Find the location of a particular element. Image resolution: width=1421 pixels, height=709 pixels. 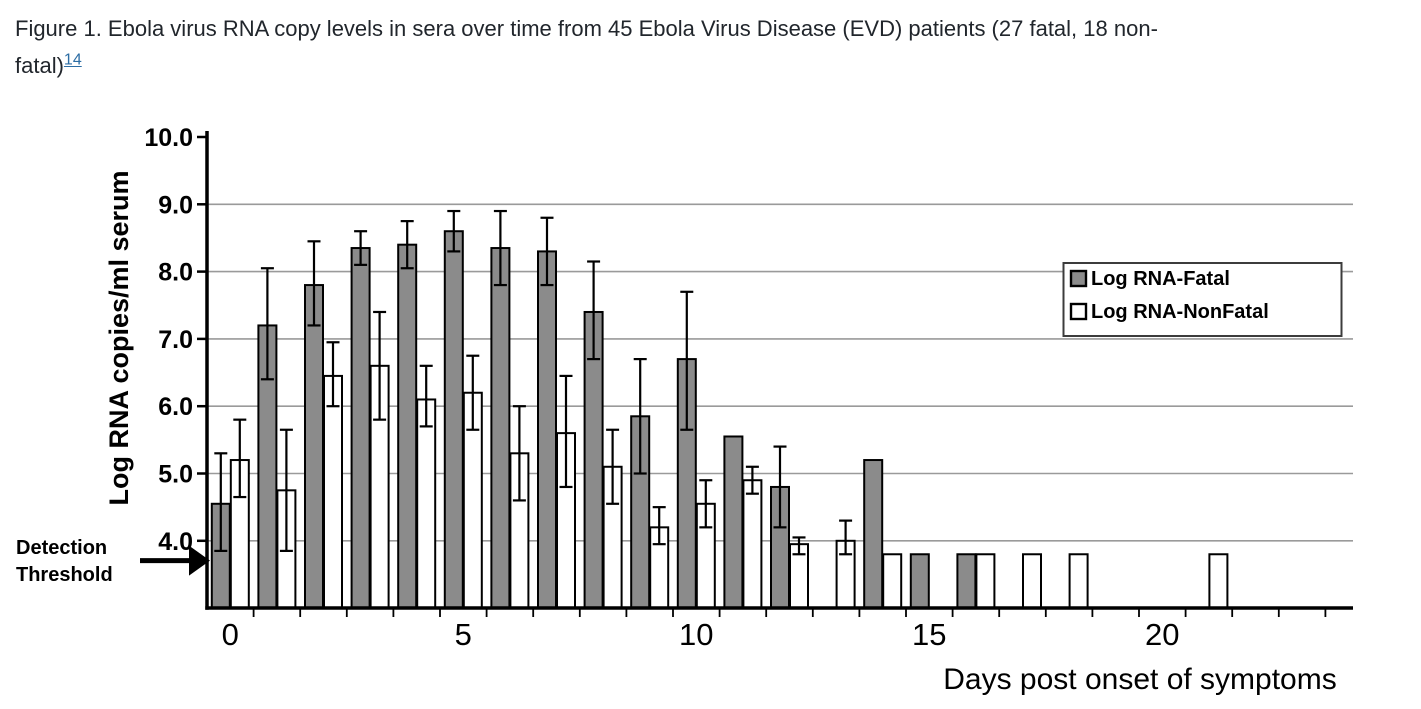

legend-swatch-nonfatal is located at coordinates (1078, 311).